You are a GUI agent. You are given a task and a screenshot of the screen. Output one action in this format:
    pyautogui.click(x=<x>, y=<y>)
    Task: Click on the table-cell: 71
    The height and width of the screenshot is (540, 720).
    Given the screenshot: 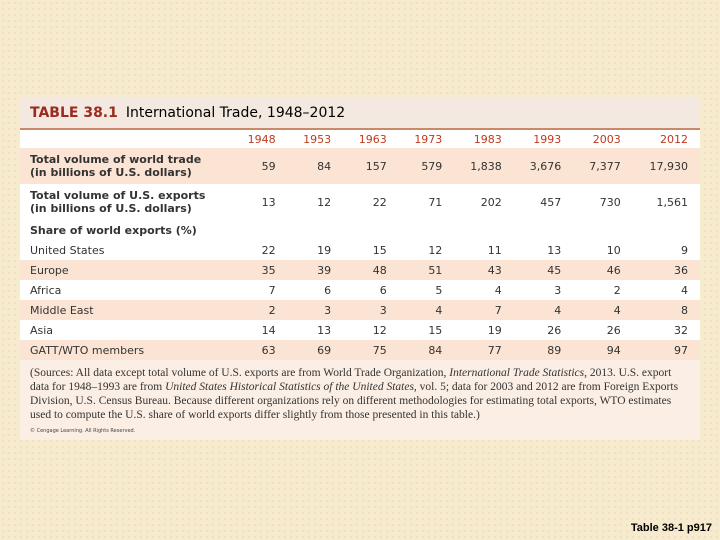 What is the action you would take?
    pyautogui.click(x=435, y=202)
    